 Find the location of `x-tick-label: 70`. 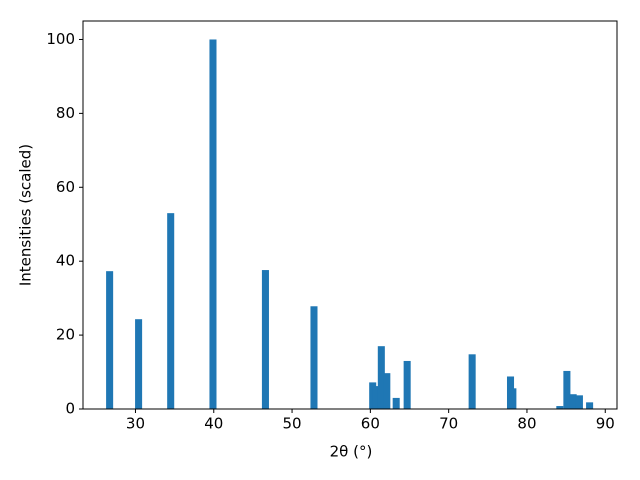

x-tick-label: 70 is located at coordinates (448, 424).